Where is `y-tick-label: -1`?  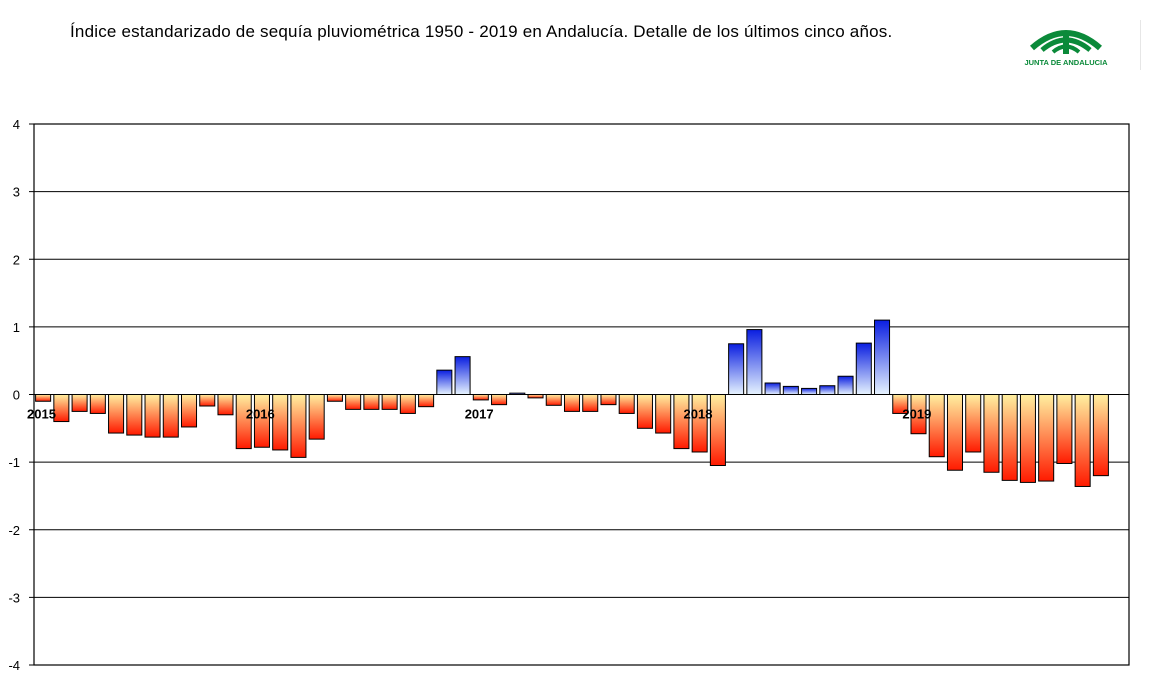
y-tick-label: -1 is located at coordinates (14, 462).